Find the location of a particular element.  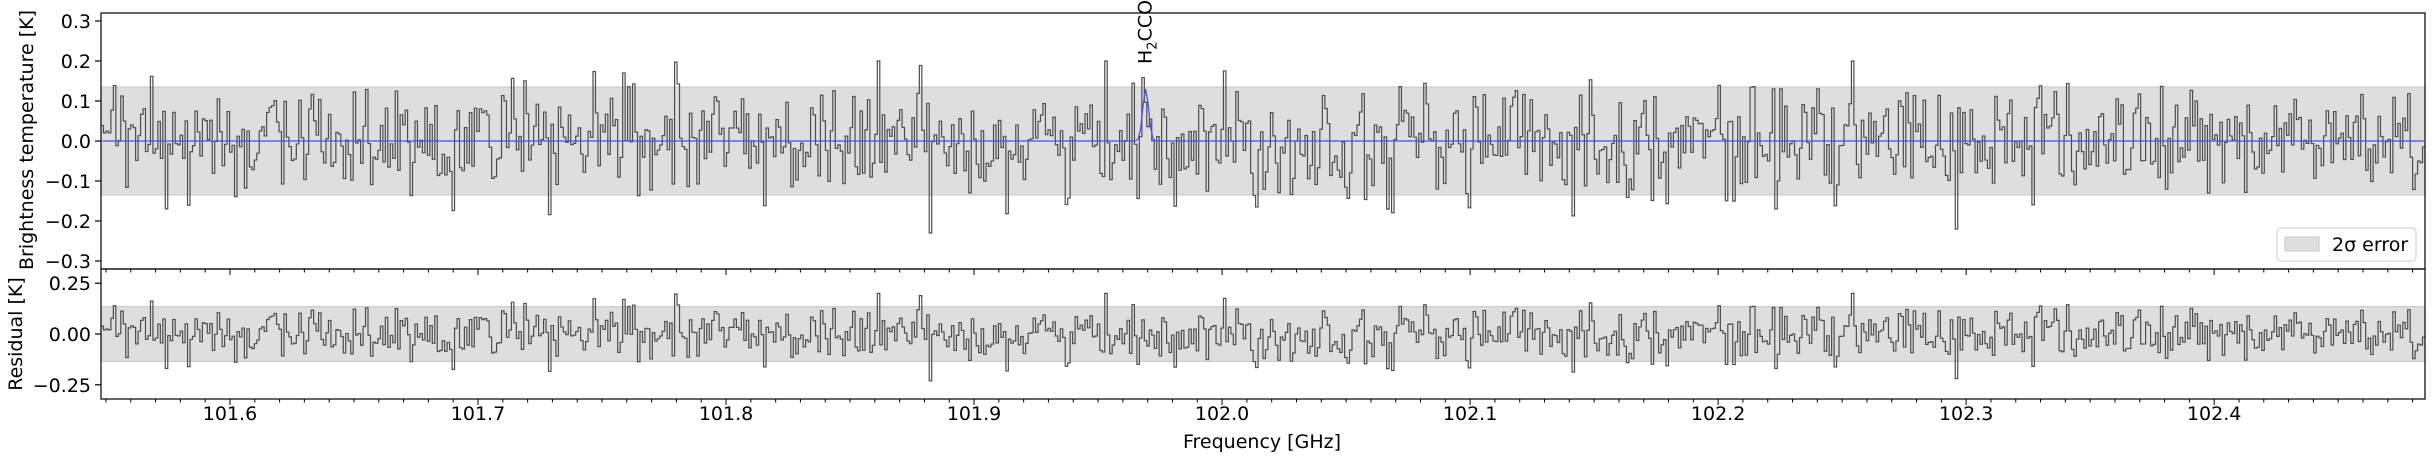

spectrum-y-tick-label: −0.3 is located at coordinates (68, 262).